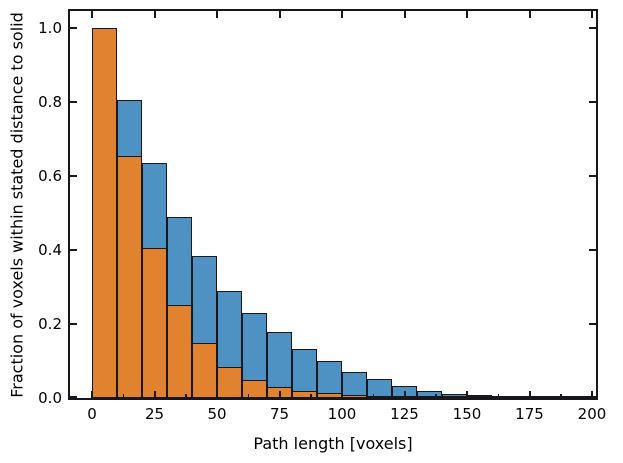  Describe the element at coordinates (342, 414) in the screenshot. I see `x-tick-label: 100` at that location.